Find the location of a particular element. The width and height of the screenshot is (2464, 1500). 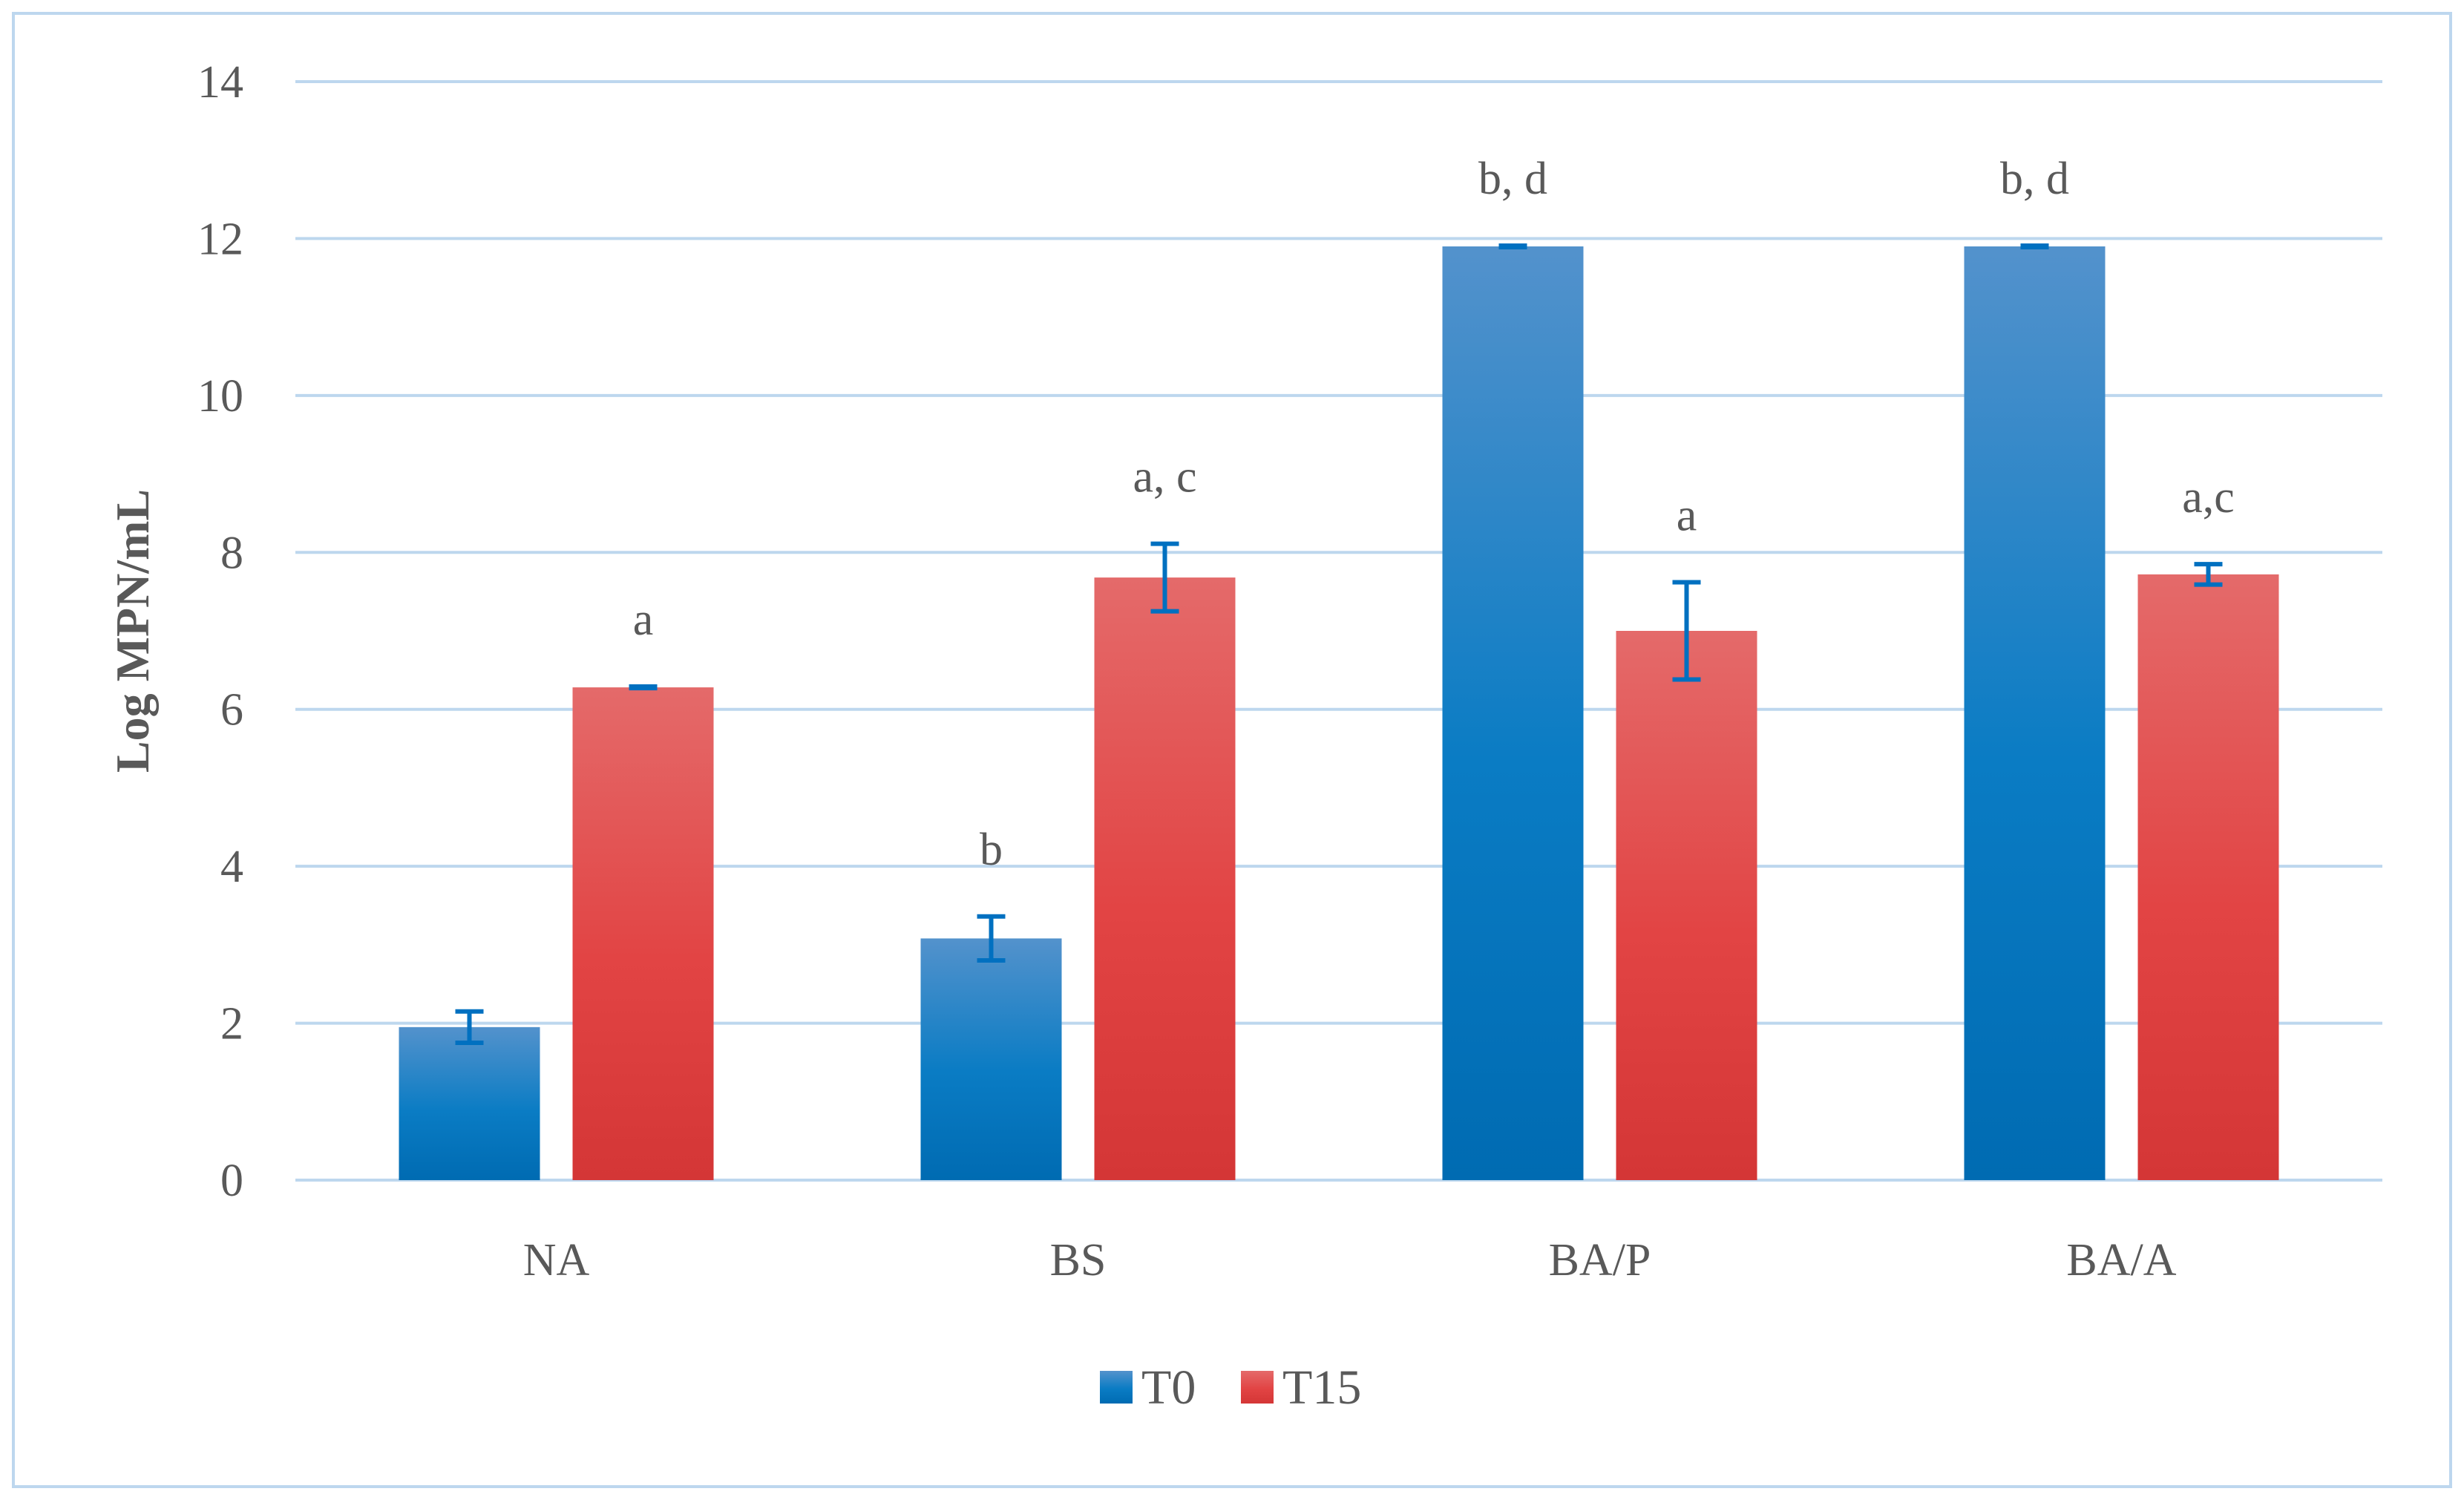

significance-label: a,c is located at coordinates (2208, 497).